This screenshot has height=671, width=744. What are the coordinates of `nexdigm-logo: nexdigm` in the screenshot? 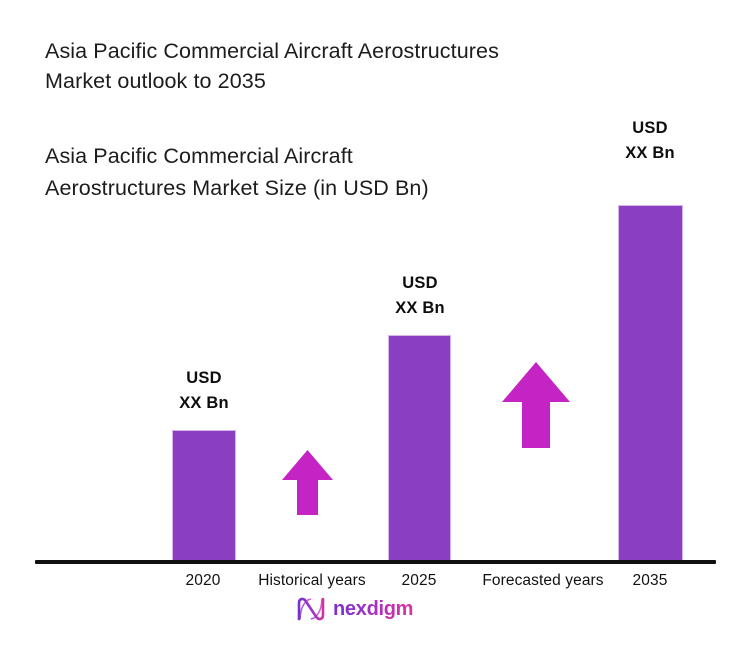 It's located at (354, 609).